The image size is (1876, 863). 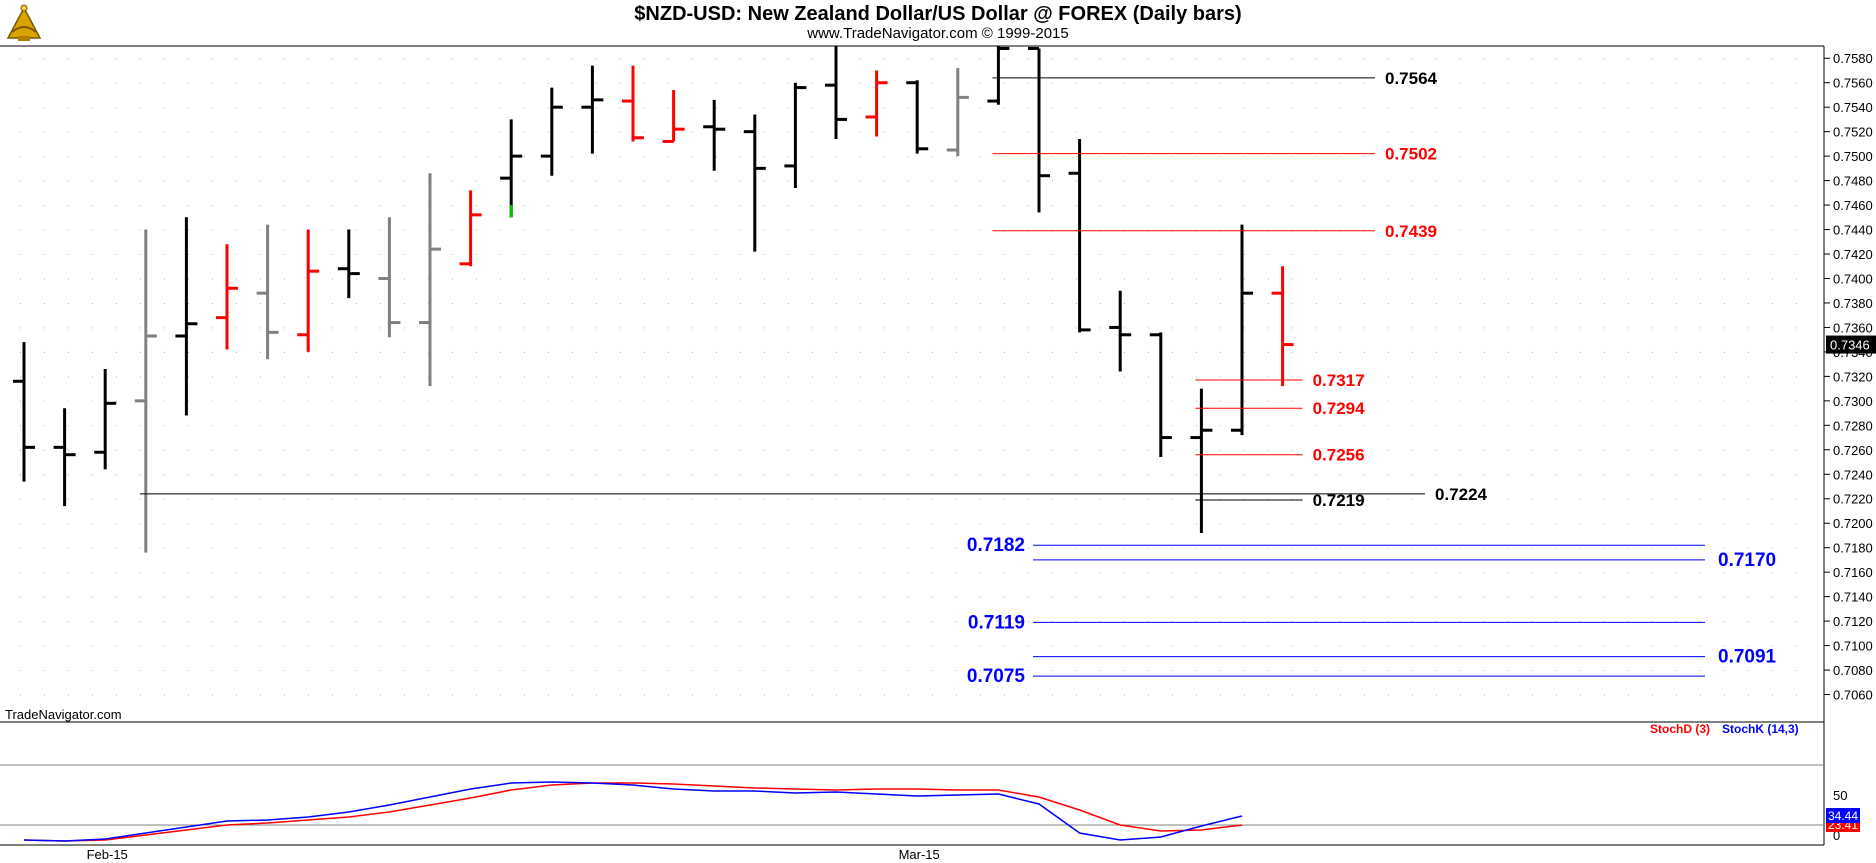 What do you see at coordinates (511, 168) in the screenshot?
I see `ohlc-bar` at bounding box center [511, 168].